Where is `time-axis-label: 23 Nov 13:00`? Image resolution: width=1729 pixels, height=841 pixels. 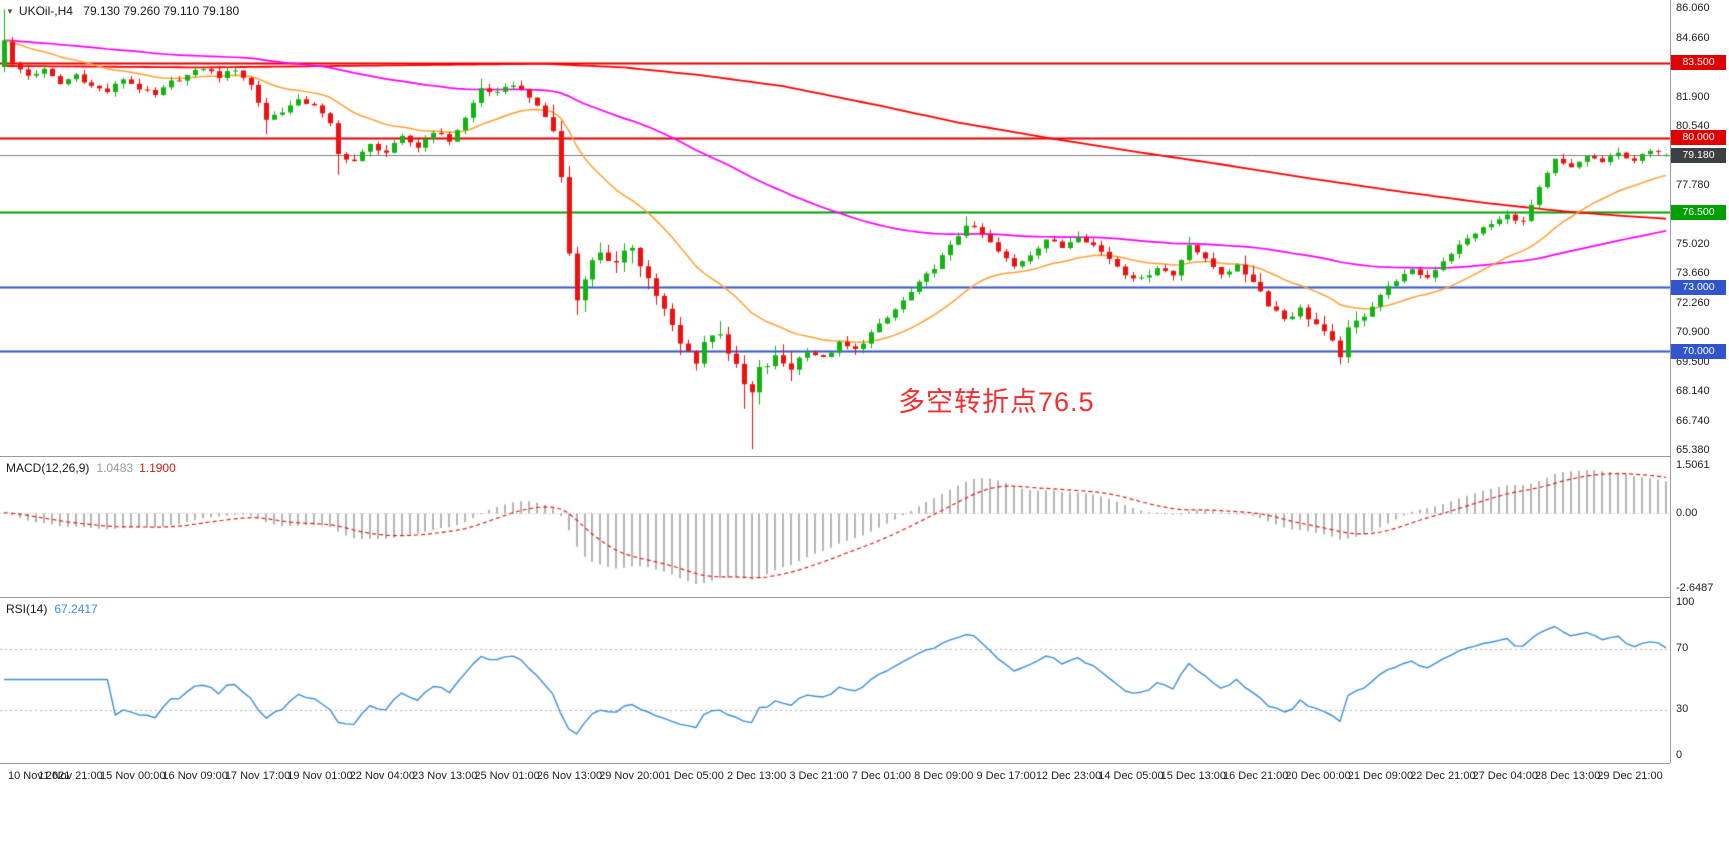
time-axis-label: 23 Nov 13:00 is located at coordinates (444, 776).